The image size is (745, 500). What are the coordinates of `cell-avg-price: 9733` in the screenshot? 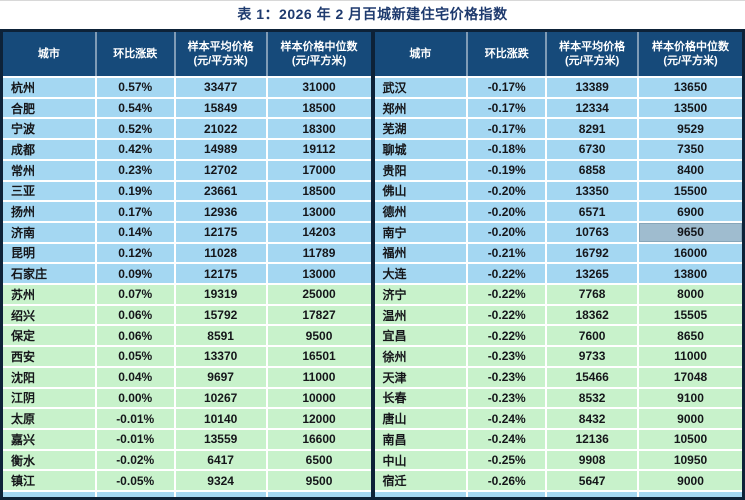 It's located at (593, 356).